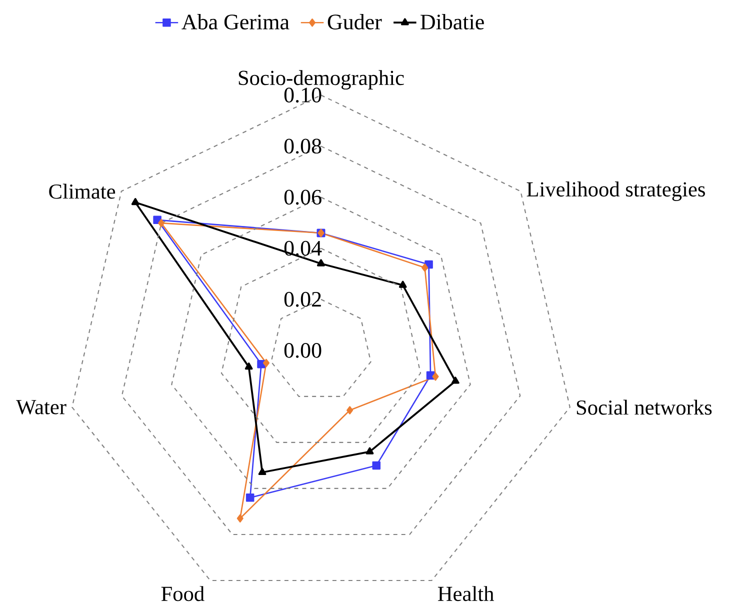 The width and height of the screenshot is (729, 606). What do you see at coordinates (41, 407) in the screenshot?
I see `spoke-label: Water` at bounding box center [41, 407].